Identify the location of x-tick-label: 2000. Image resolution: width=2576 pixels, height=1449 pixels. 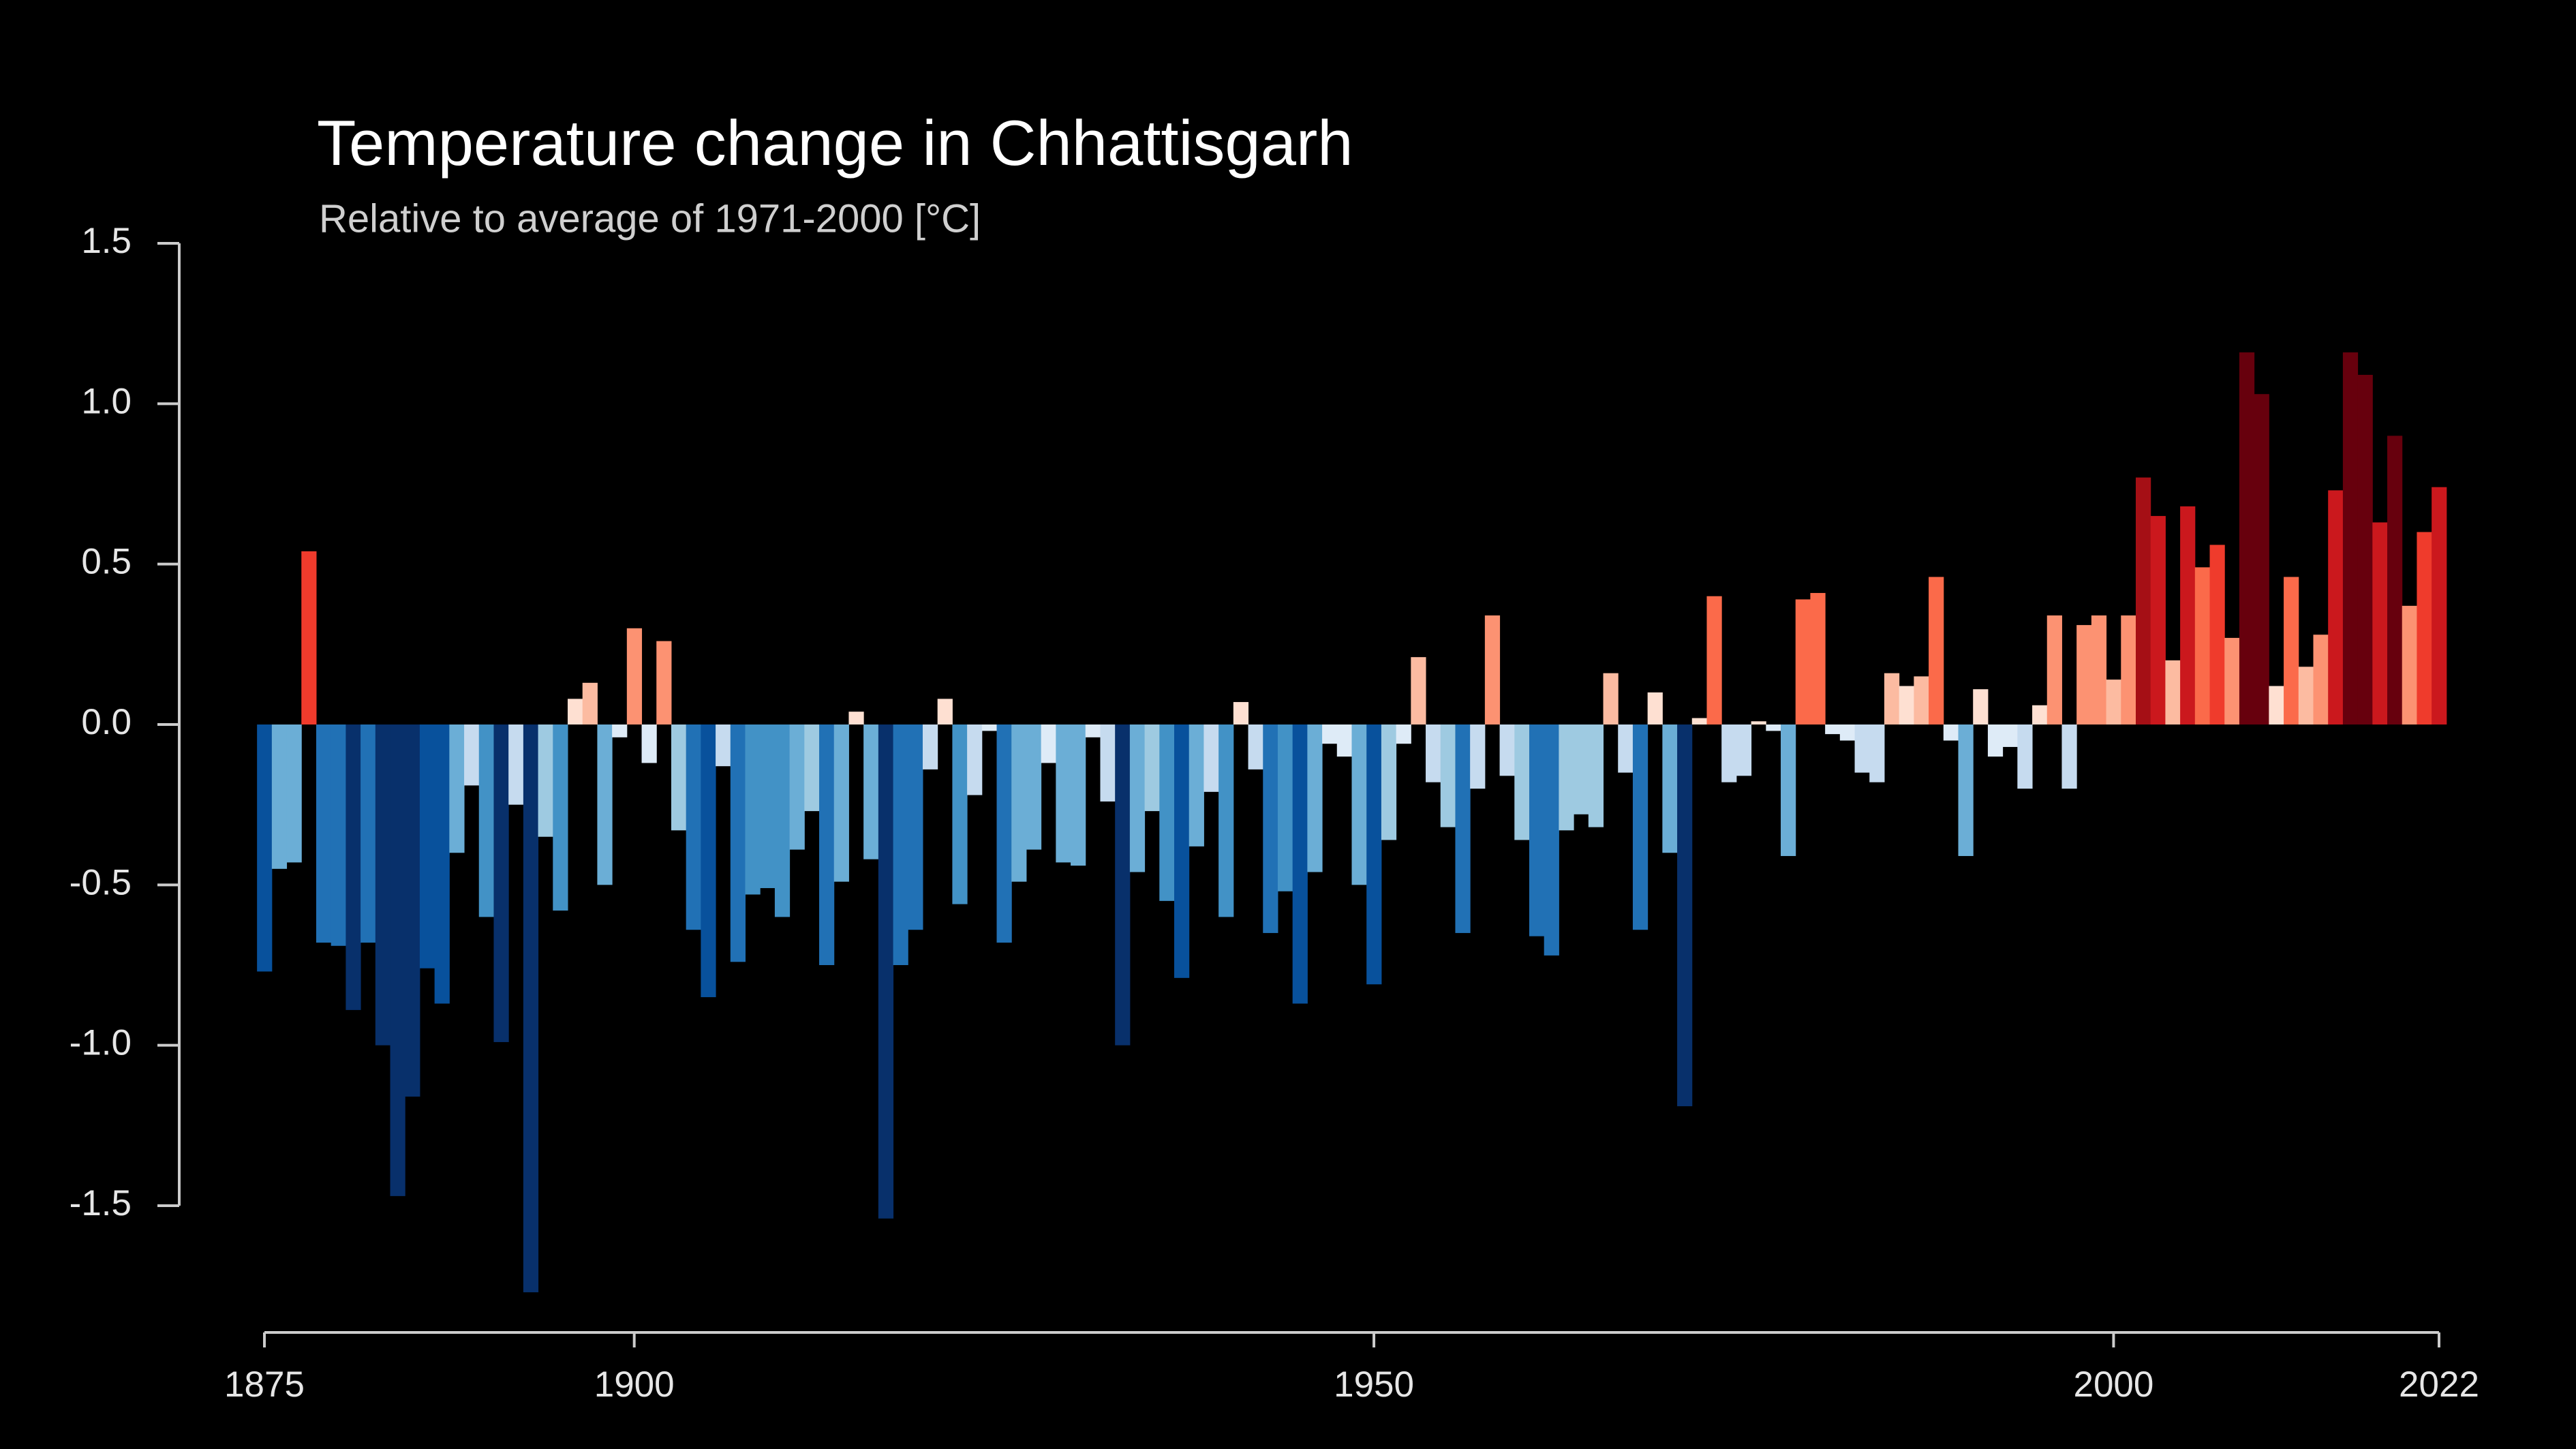
(2113, 1384).